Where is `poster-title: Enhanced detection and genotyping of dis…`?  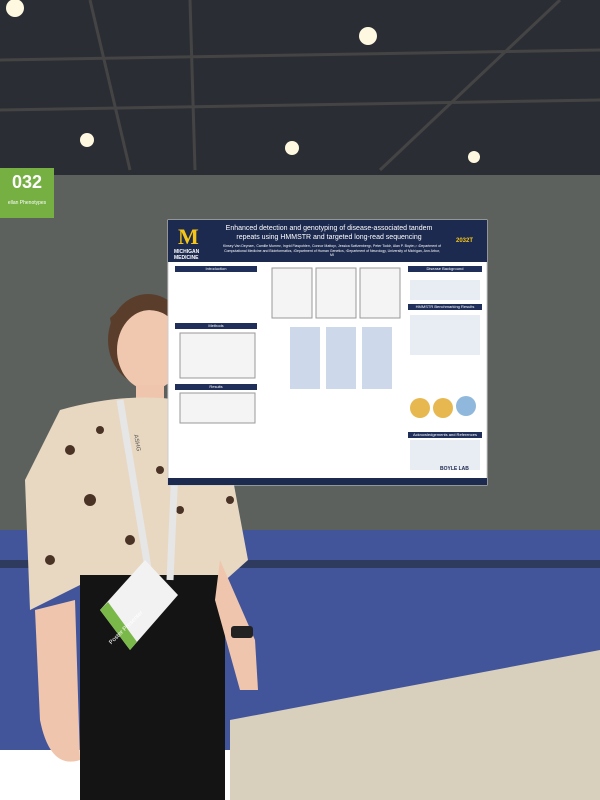 poster-title: Enhanced detection and genotyping of dis… is located at coordinates (329, 233).